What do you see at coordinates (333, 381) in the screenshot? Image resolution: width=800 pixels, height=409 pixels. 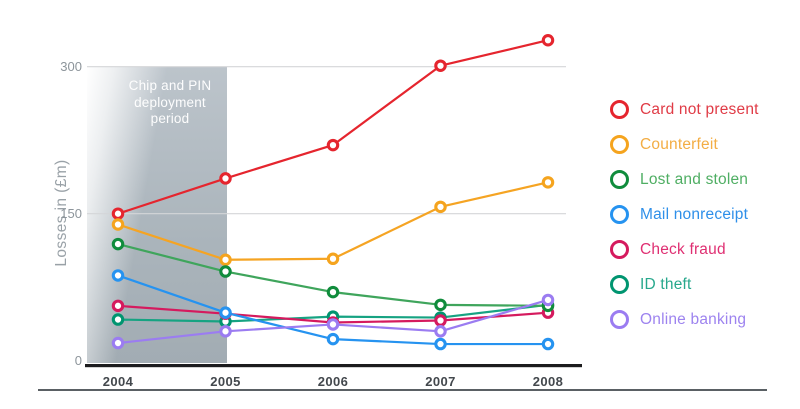 I see `x-tick-label-2006: 2006` at bounding box center [333, 381].